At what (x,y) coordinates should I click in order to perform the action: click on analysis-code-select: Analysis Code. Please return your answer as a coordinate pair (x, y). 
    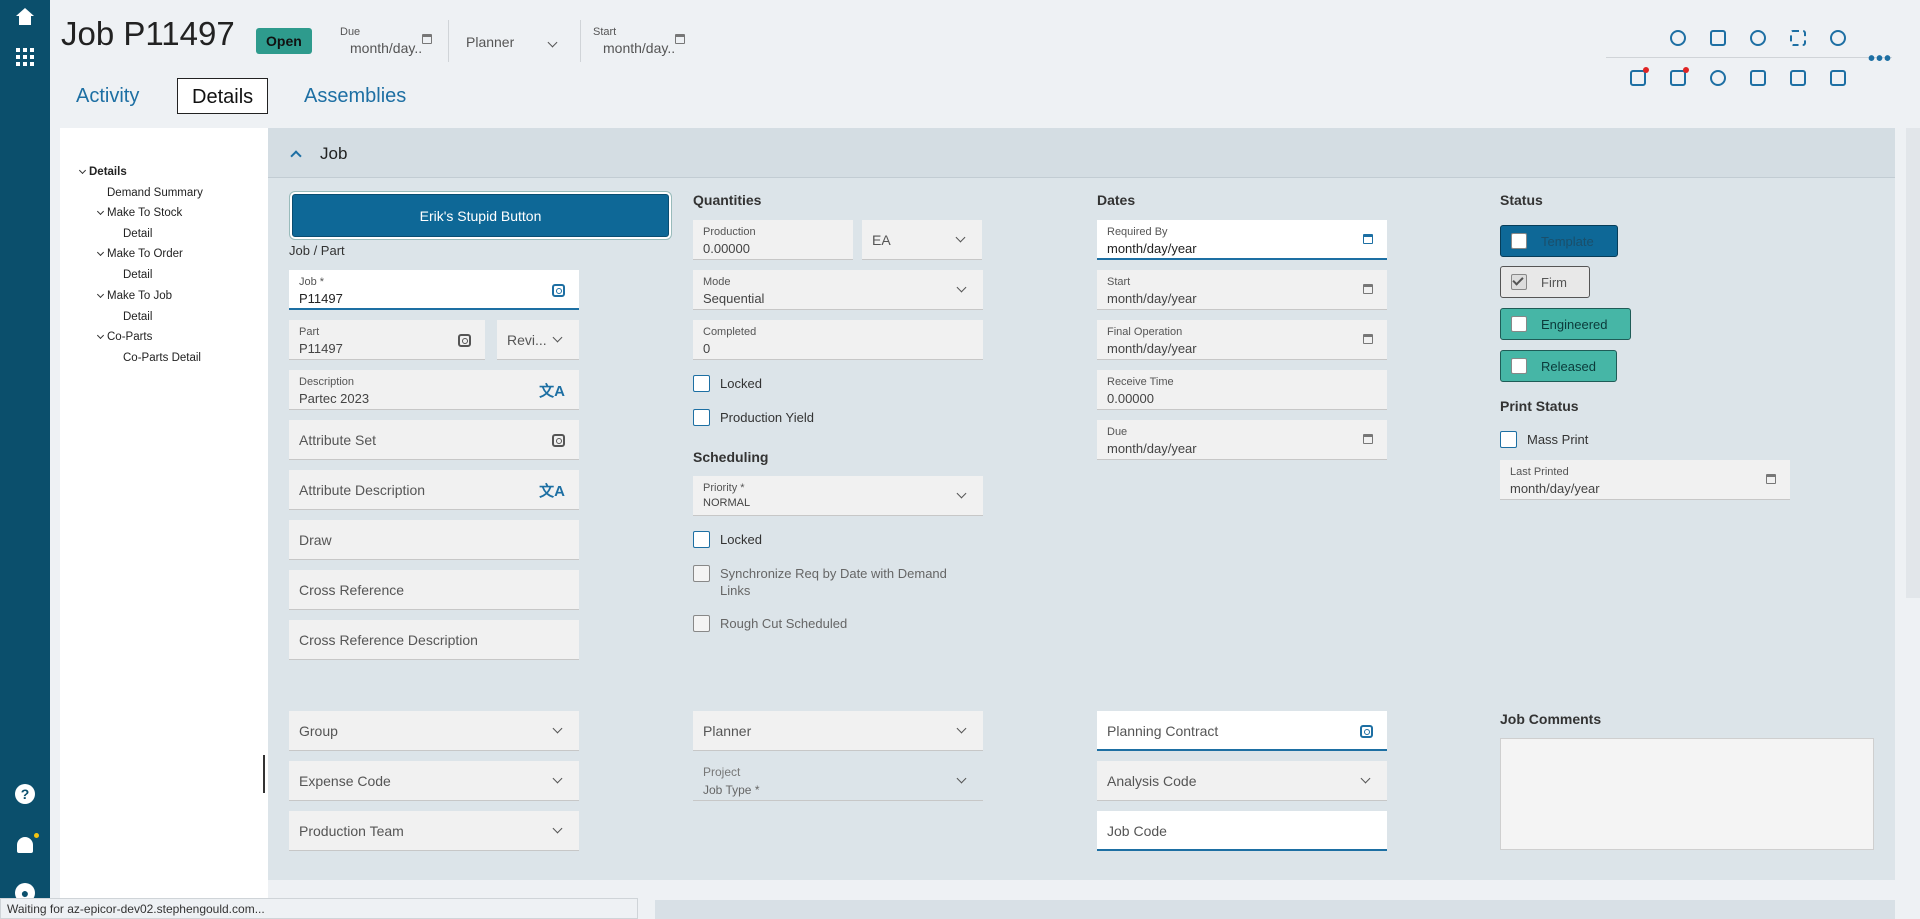
    Looking at the image, I should click on (1242, 781).